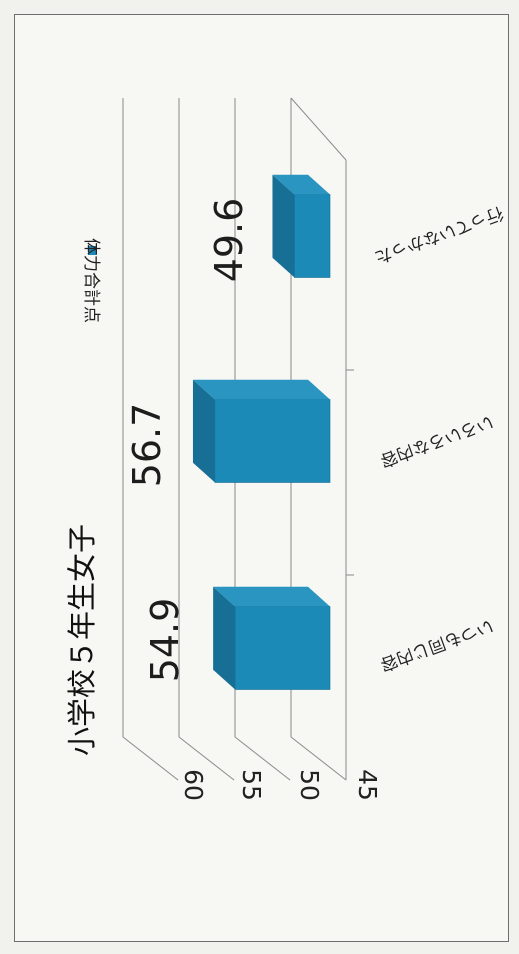 This screenshot has height=954, width=519. I want to click on chart-title: 小学校５年生女子, so click(82, 640).